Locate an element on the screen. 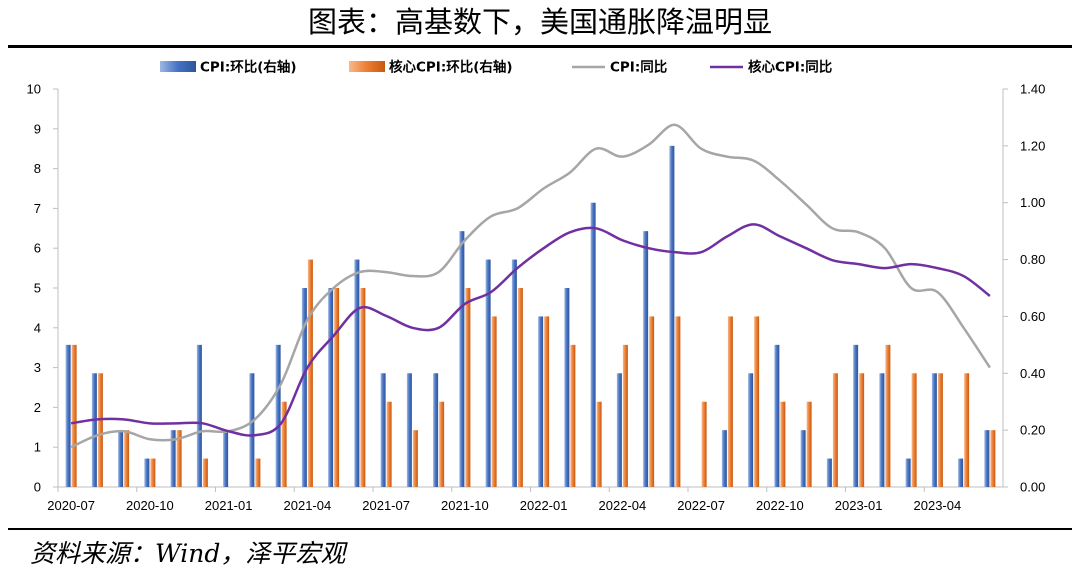 The width and height of the screenshot is (1080, 575). legend-cpi-mom-swatch is located at coordinates (178, 66).